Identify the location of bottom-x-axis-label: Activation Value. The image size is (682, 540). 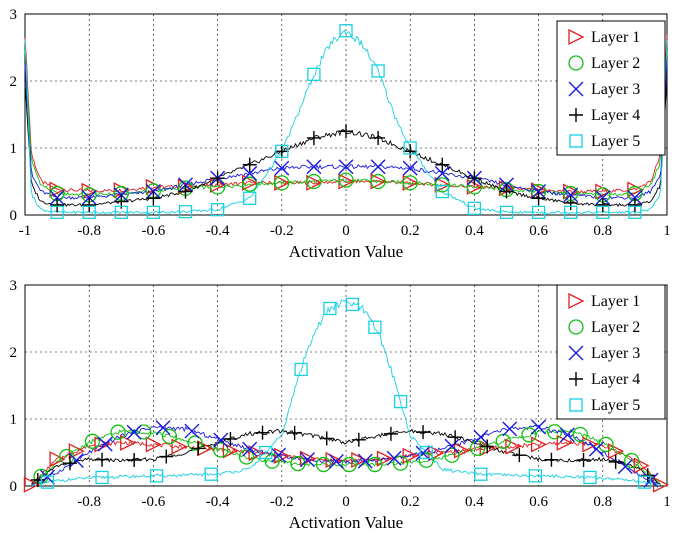
(346, 522).